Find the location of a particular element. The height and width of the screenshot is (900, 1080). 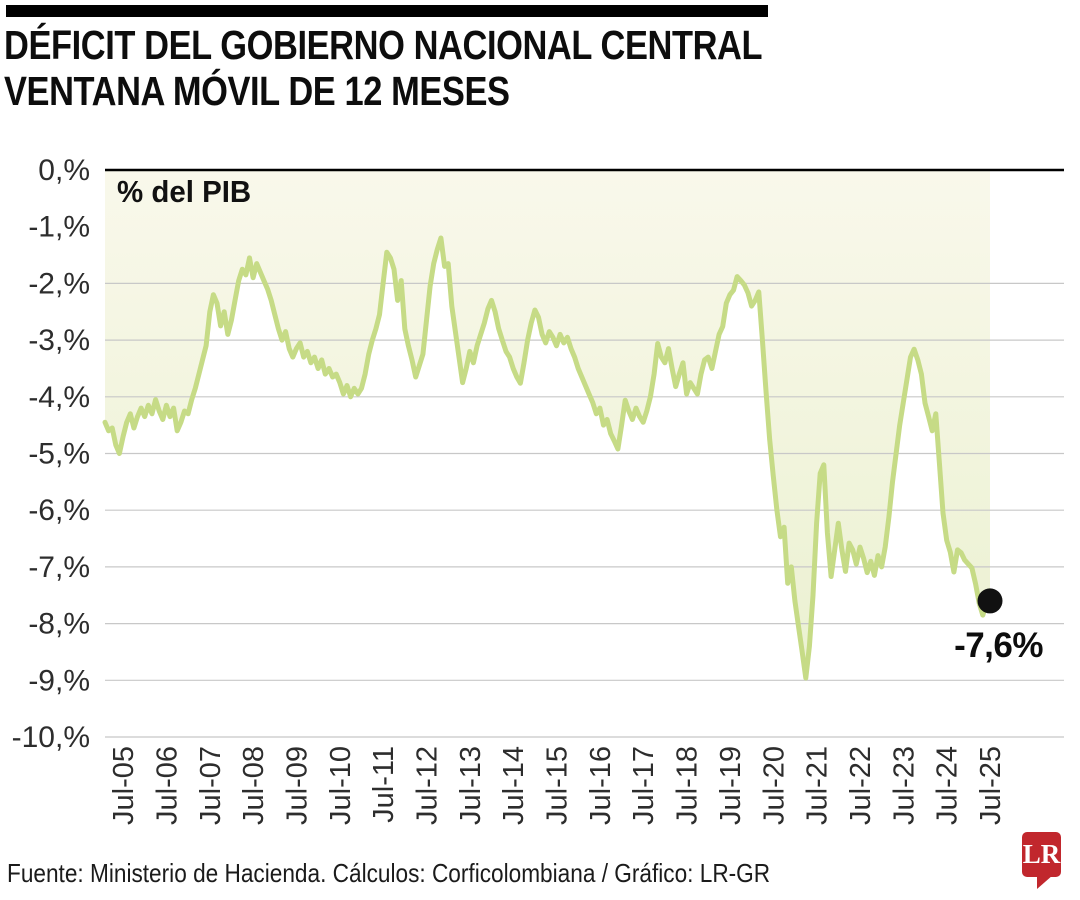

x-tick-label: Jul-20 is located at coordinates (774, 785).